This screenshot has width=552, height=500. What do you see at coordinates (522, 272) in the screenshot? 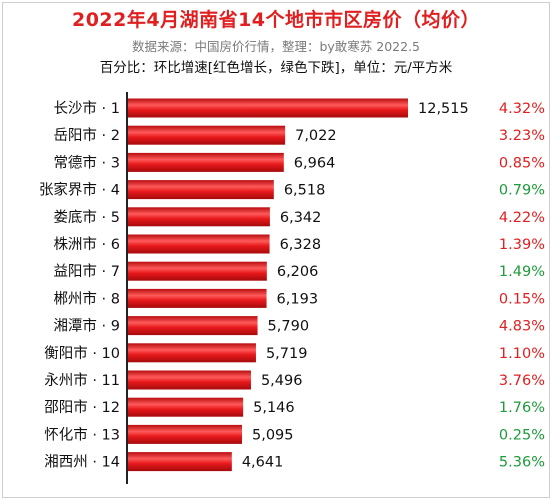
I see `change-label-7: 1.49%` at bounding box center [522, 272].